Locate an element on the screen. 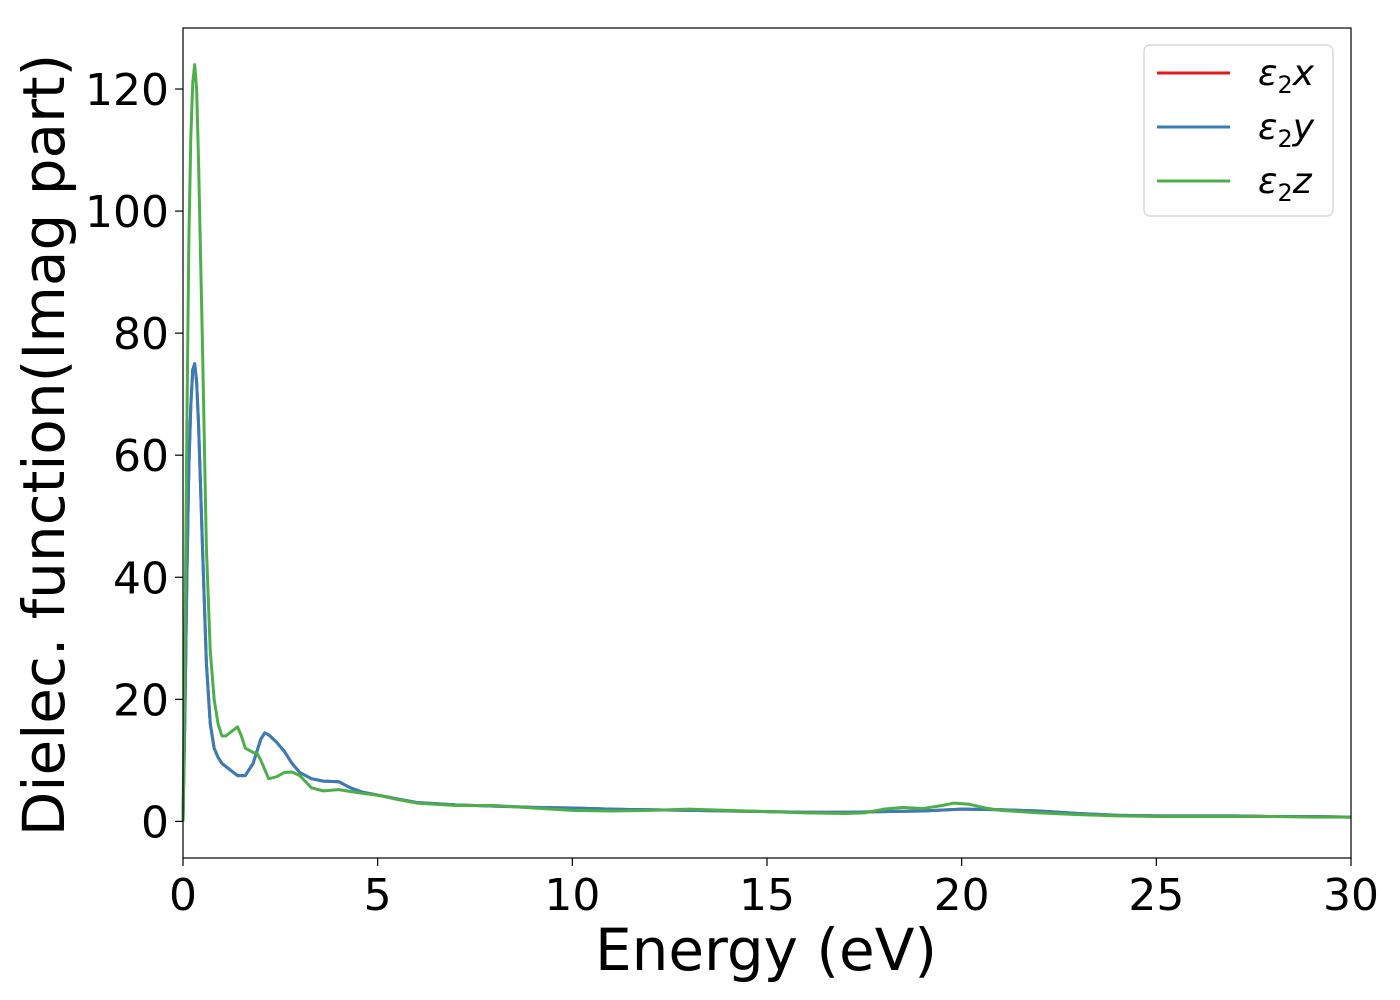 Image resolution: width=1400 pixels, height=1000 pixels. legend: ε2x ε2y ε2z is located at coordinates (1238, 130).